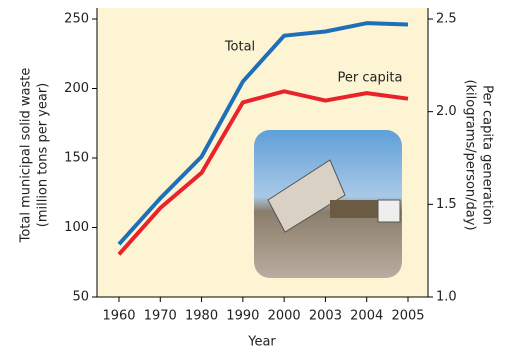 This screenshot has width=517, height=358. Describe the element at coordinates (118, 316) in the screenshot. I see `x-tick-label: 1960` at that location.